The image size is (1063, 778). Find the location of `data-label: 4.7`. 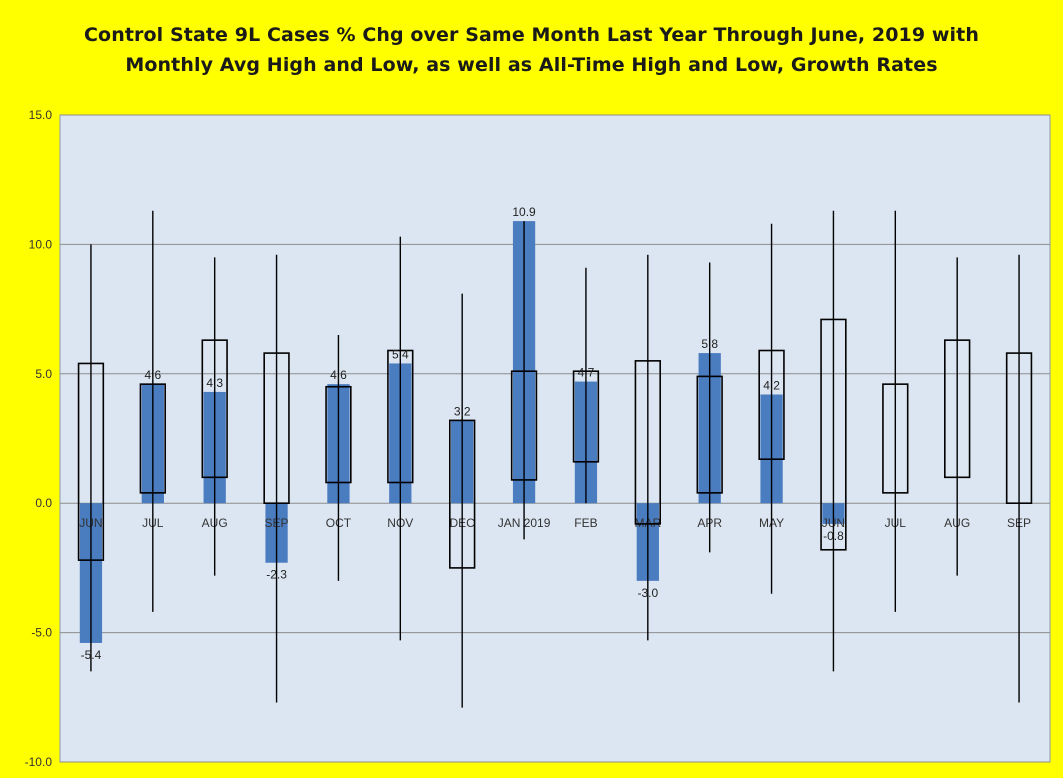

data-label: 4.7 is located at coordinates (586, 373).